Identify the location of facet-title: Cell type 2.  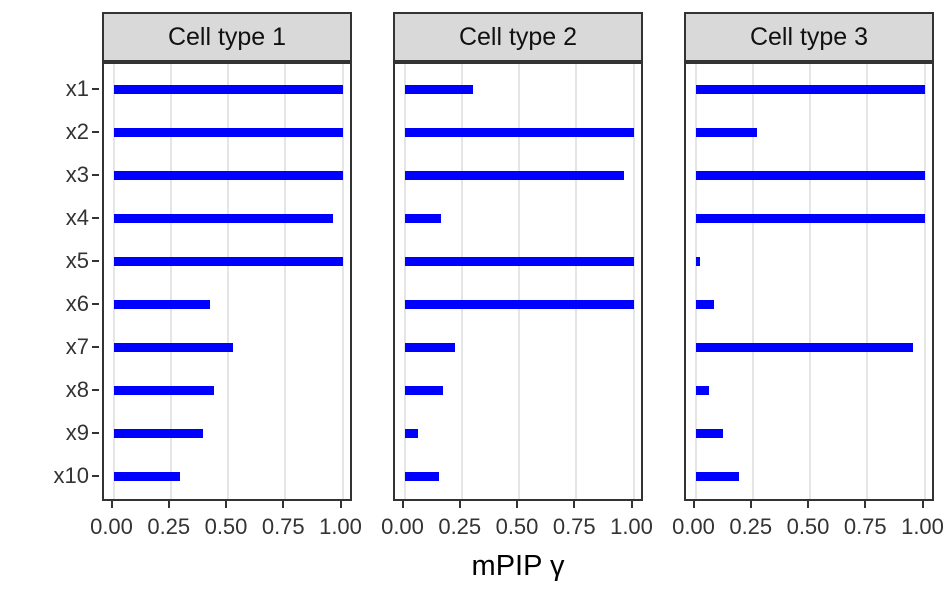
(518, 36).